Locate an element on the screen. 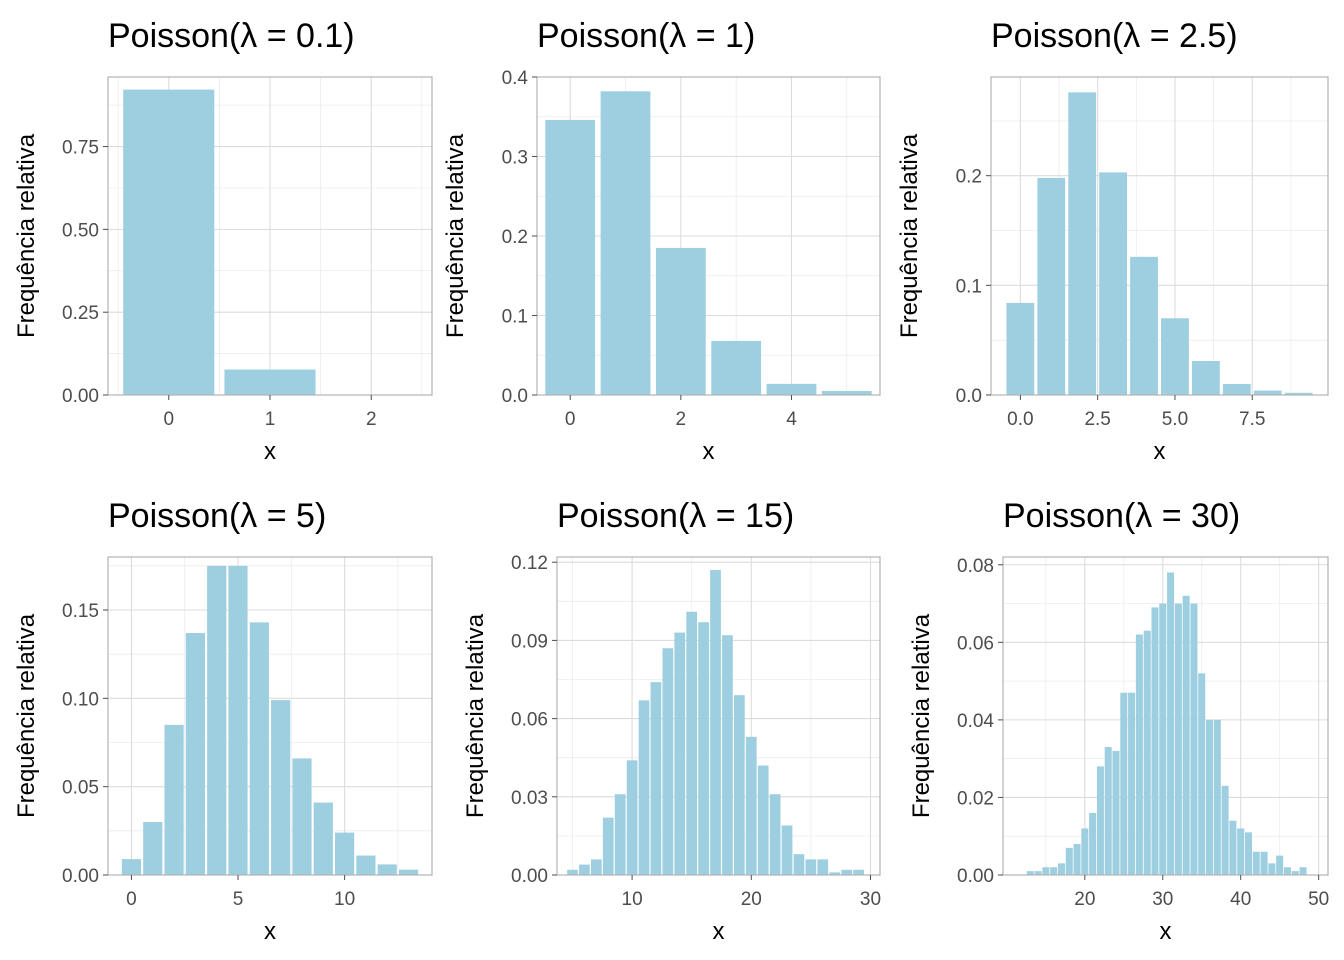  x-tick-label: 7.5 is located at coordinates (1252, 419).